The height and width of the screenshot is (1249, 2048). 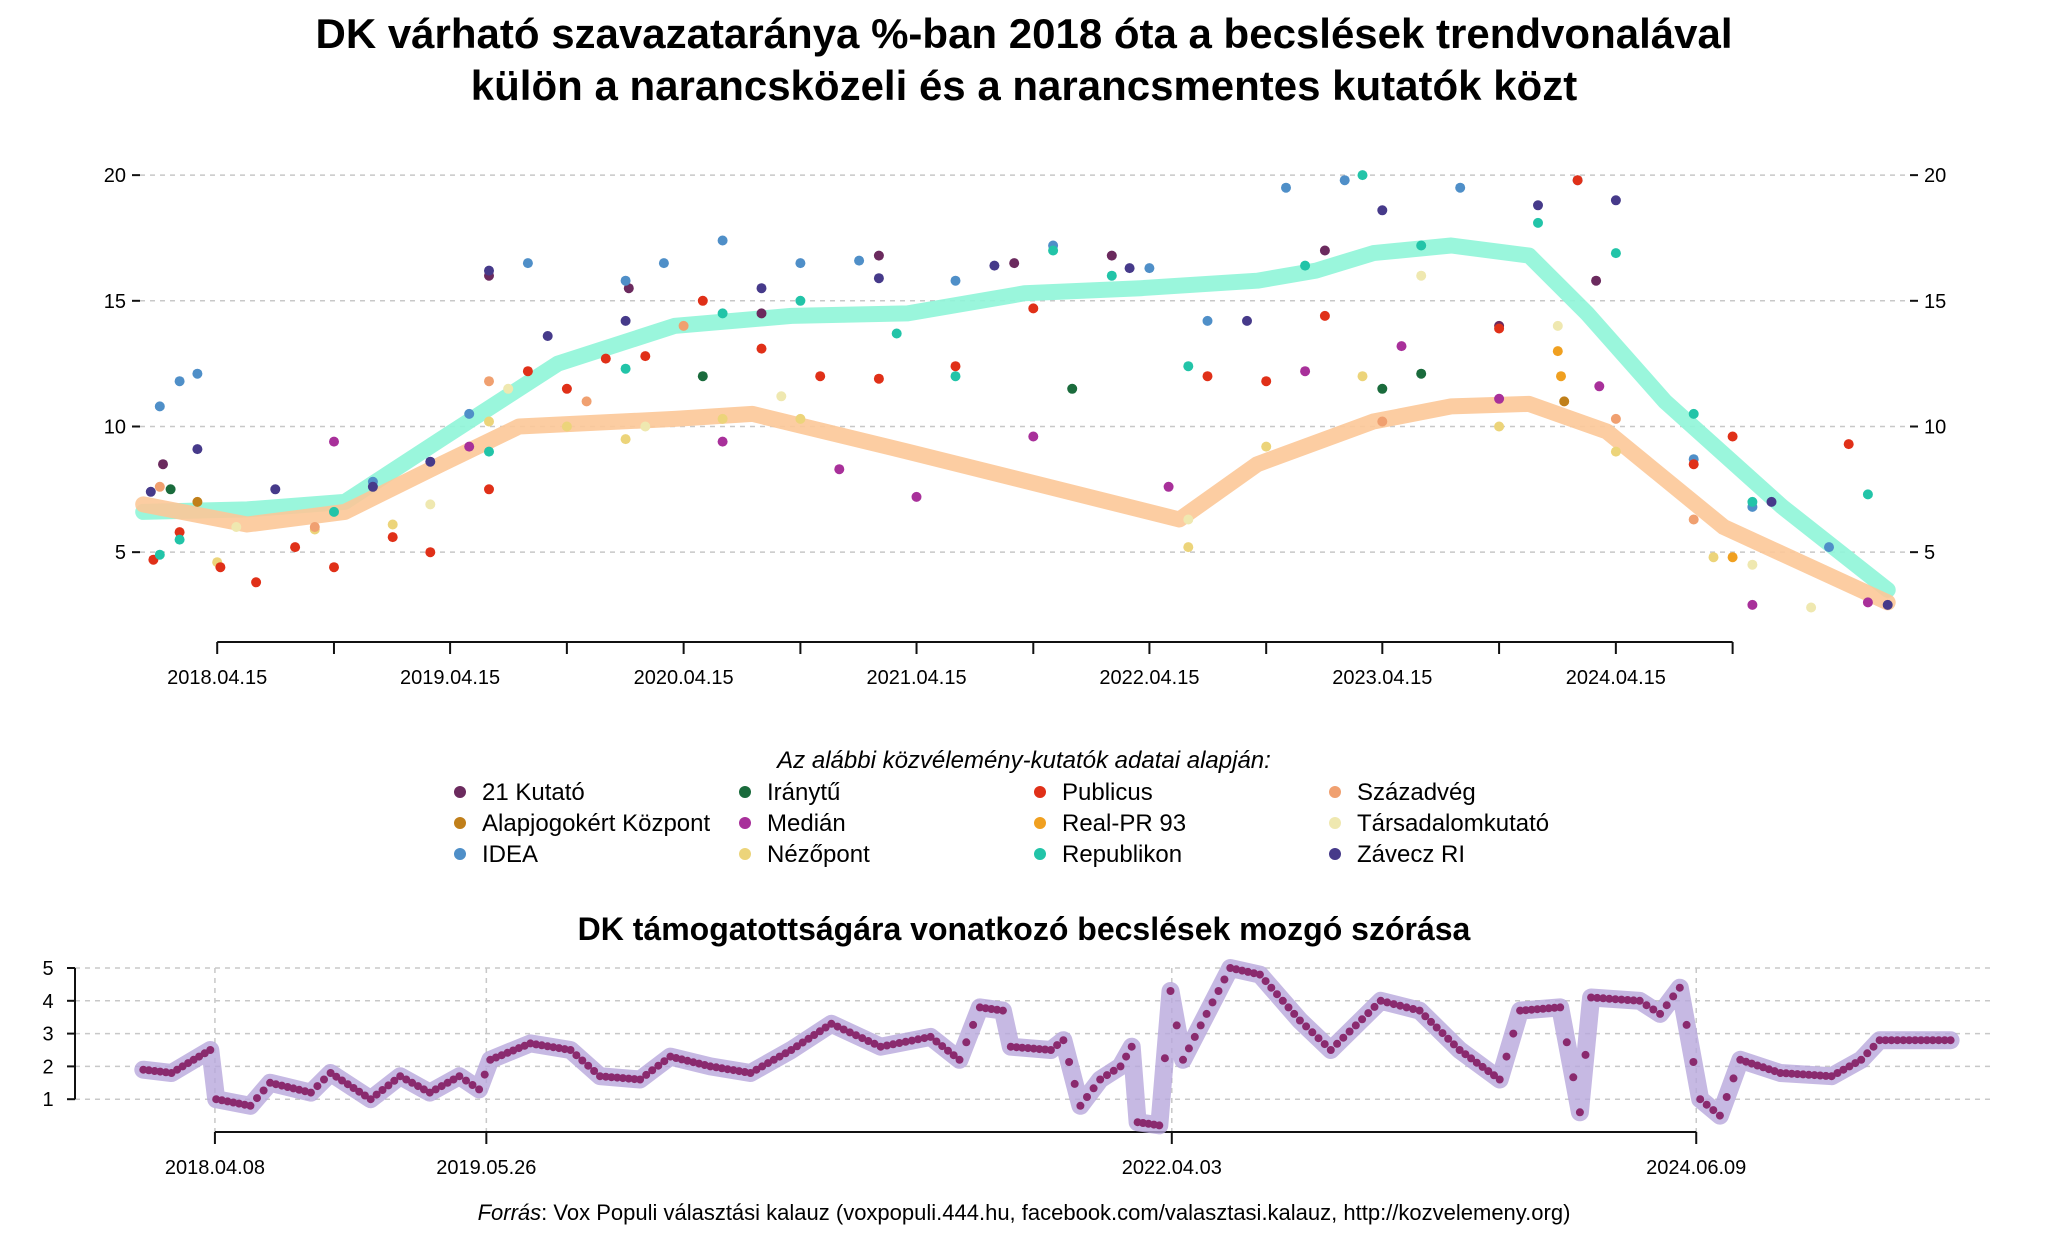 What do you see at coordinates (1416, 792) in the screenshot?
I see `legend-item-label: Századvég` at bounding box center [1416, 792].